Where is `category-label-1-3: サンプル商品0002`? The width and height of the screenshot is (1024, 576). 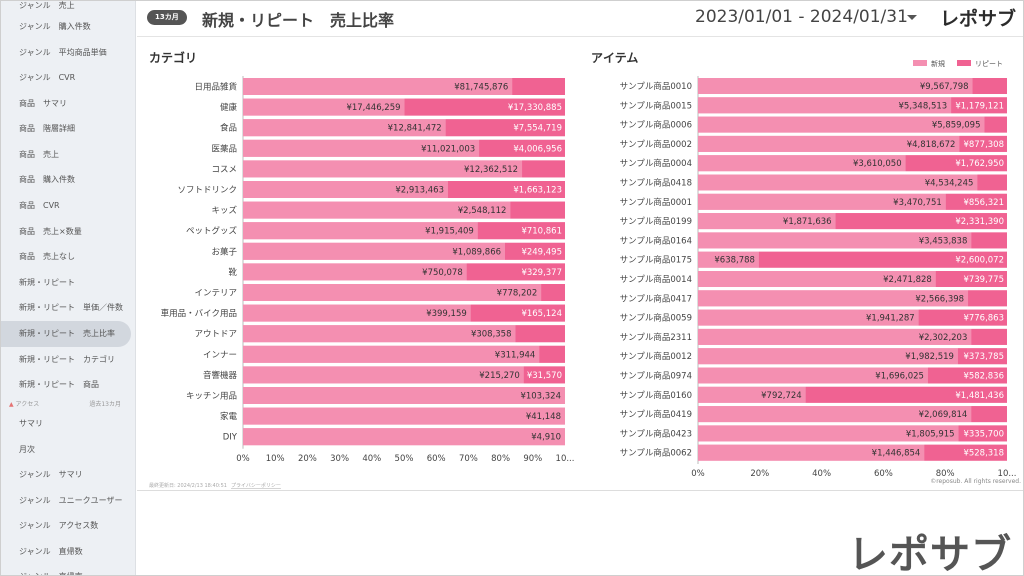
category-label-1-3: サンプル商品0002 is located at coordinates (656, 144).